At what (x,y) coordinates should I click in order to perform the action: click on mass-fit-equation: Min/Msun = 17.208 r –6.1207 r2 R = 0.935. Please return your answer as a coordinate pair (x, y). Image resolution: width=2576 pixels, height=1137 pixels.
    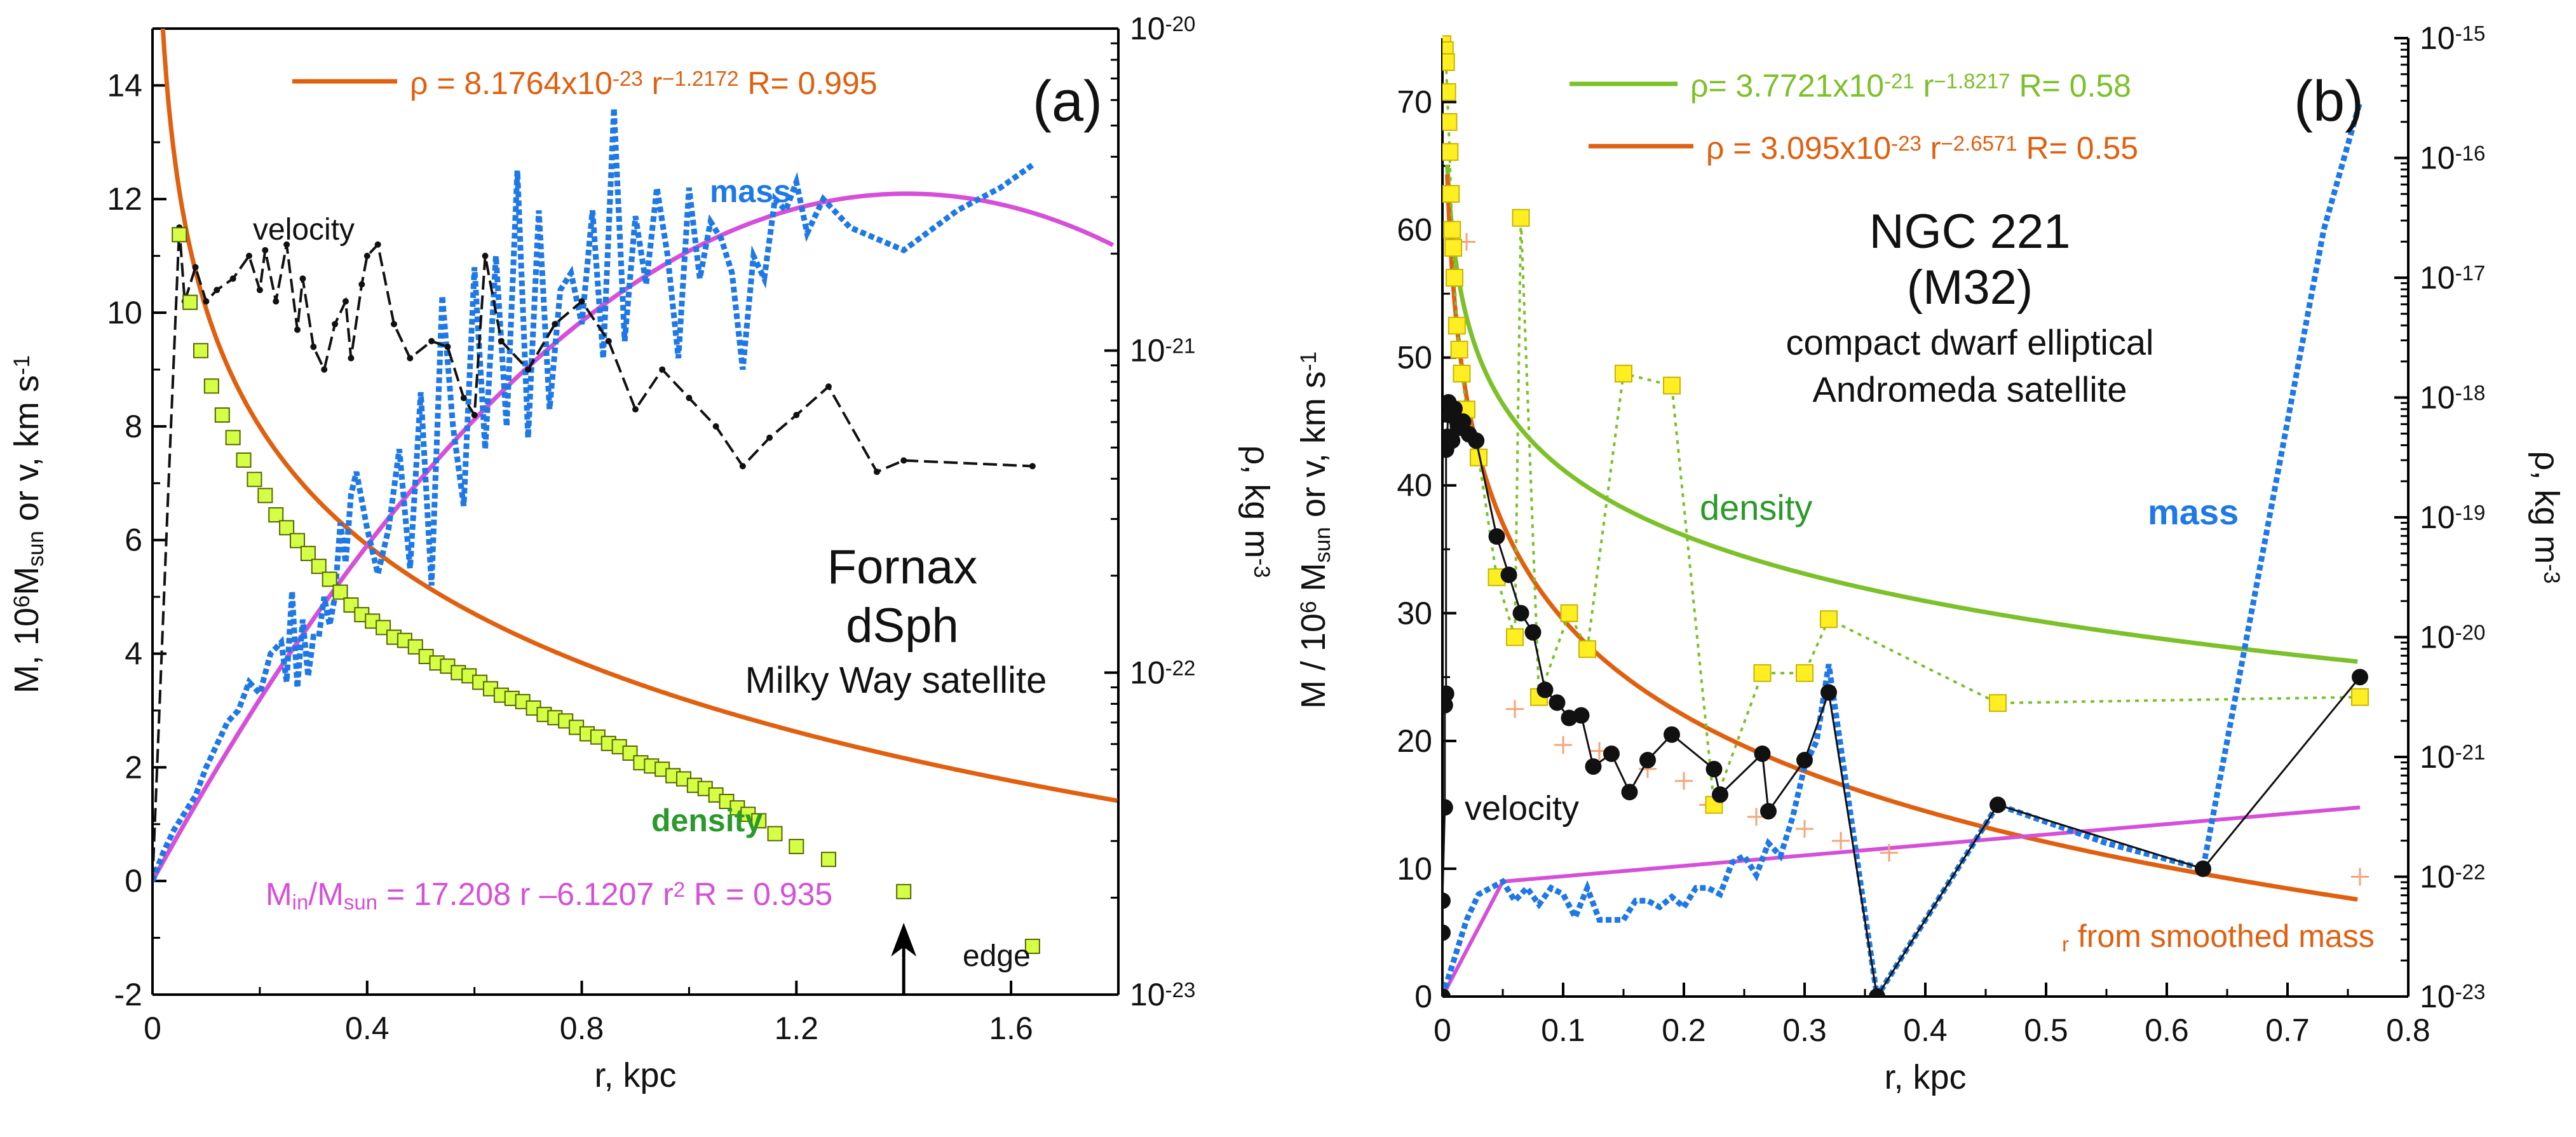
    Looking at the image, I should click on (549, 895).